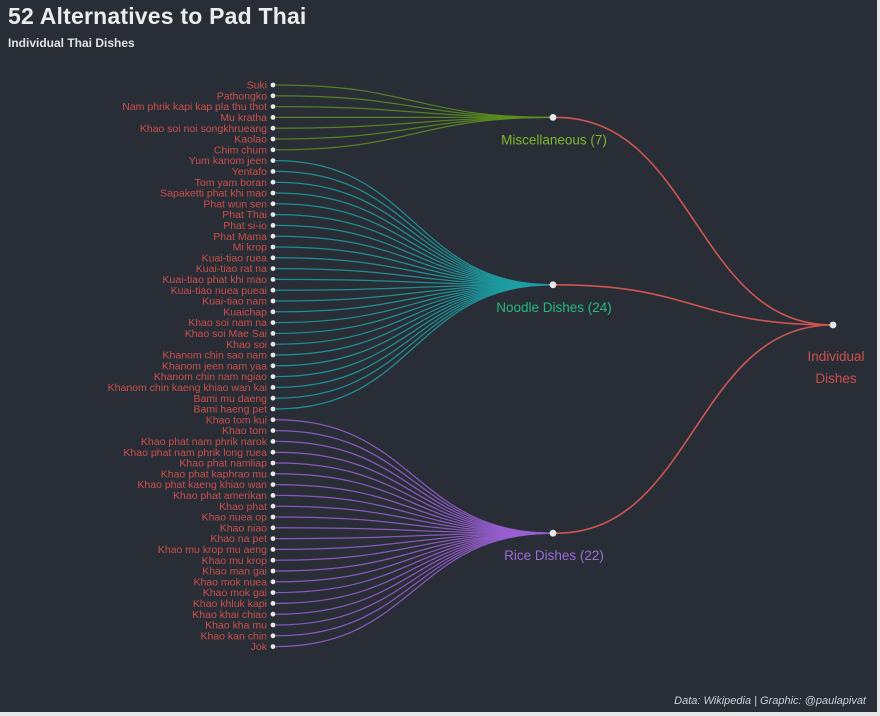 The image size is (880, 716). I want to click on leaf-label: Kuai-tiao phat khi mao, so click(215, 280).